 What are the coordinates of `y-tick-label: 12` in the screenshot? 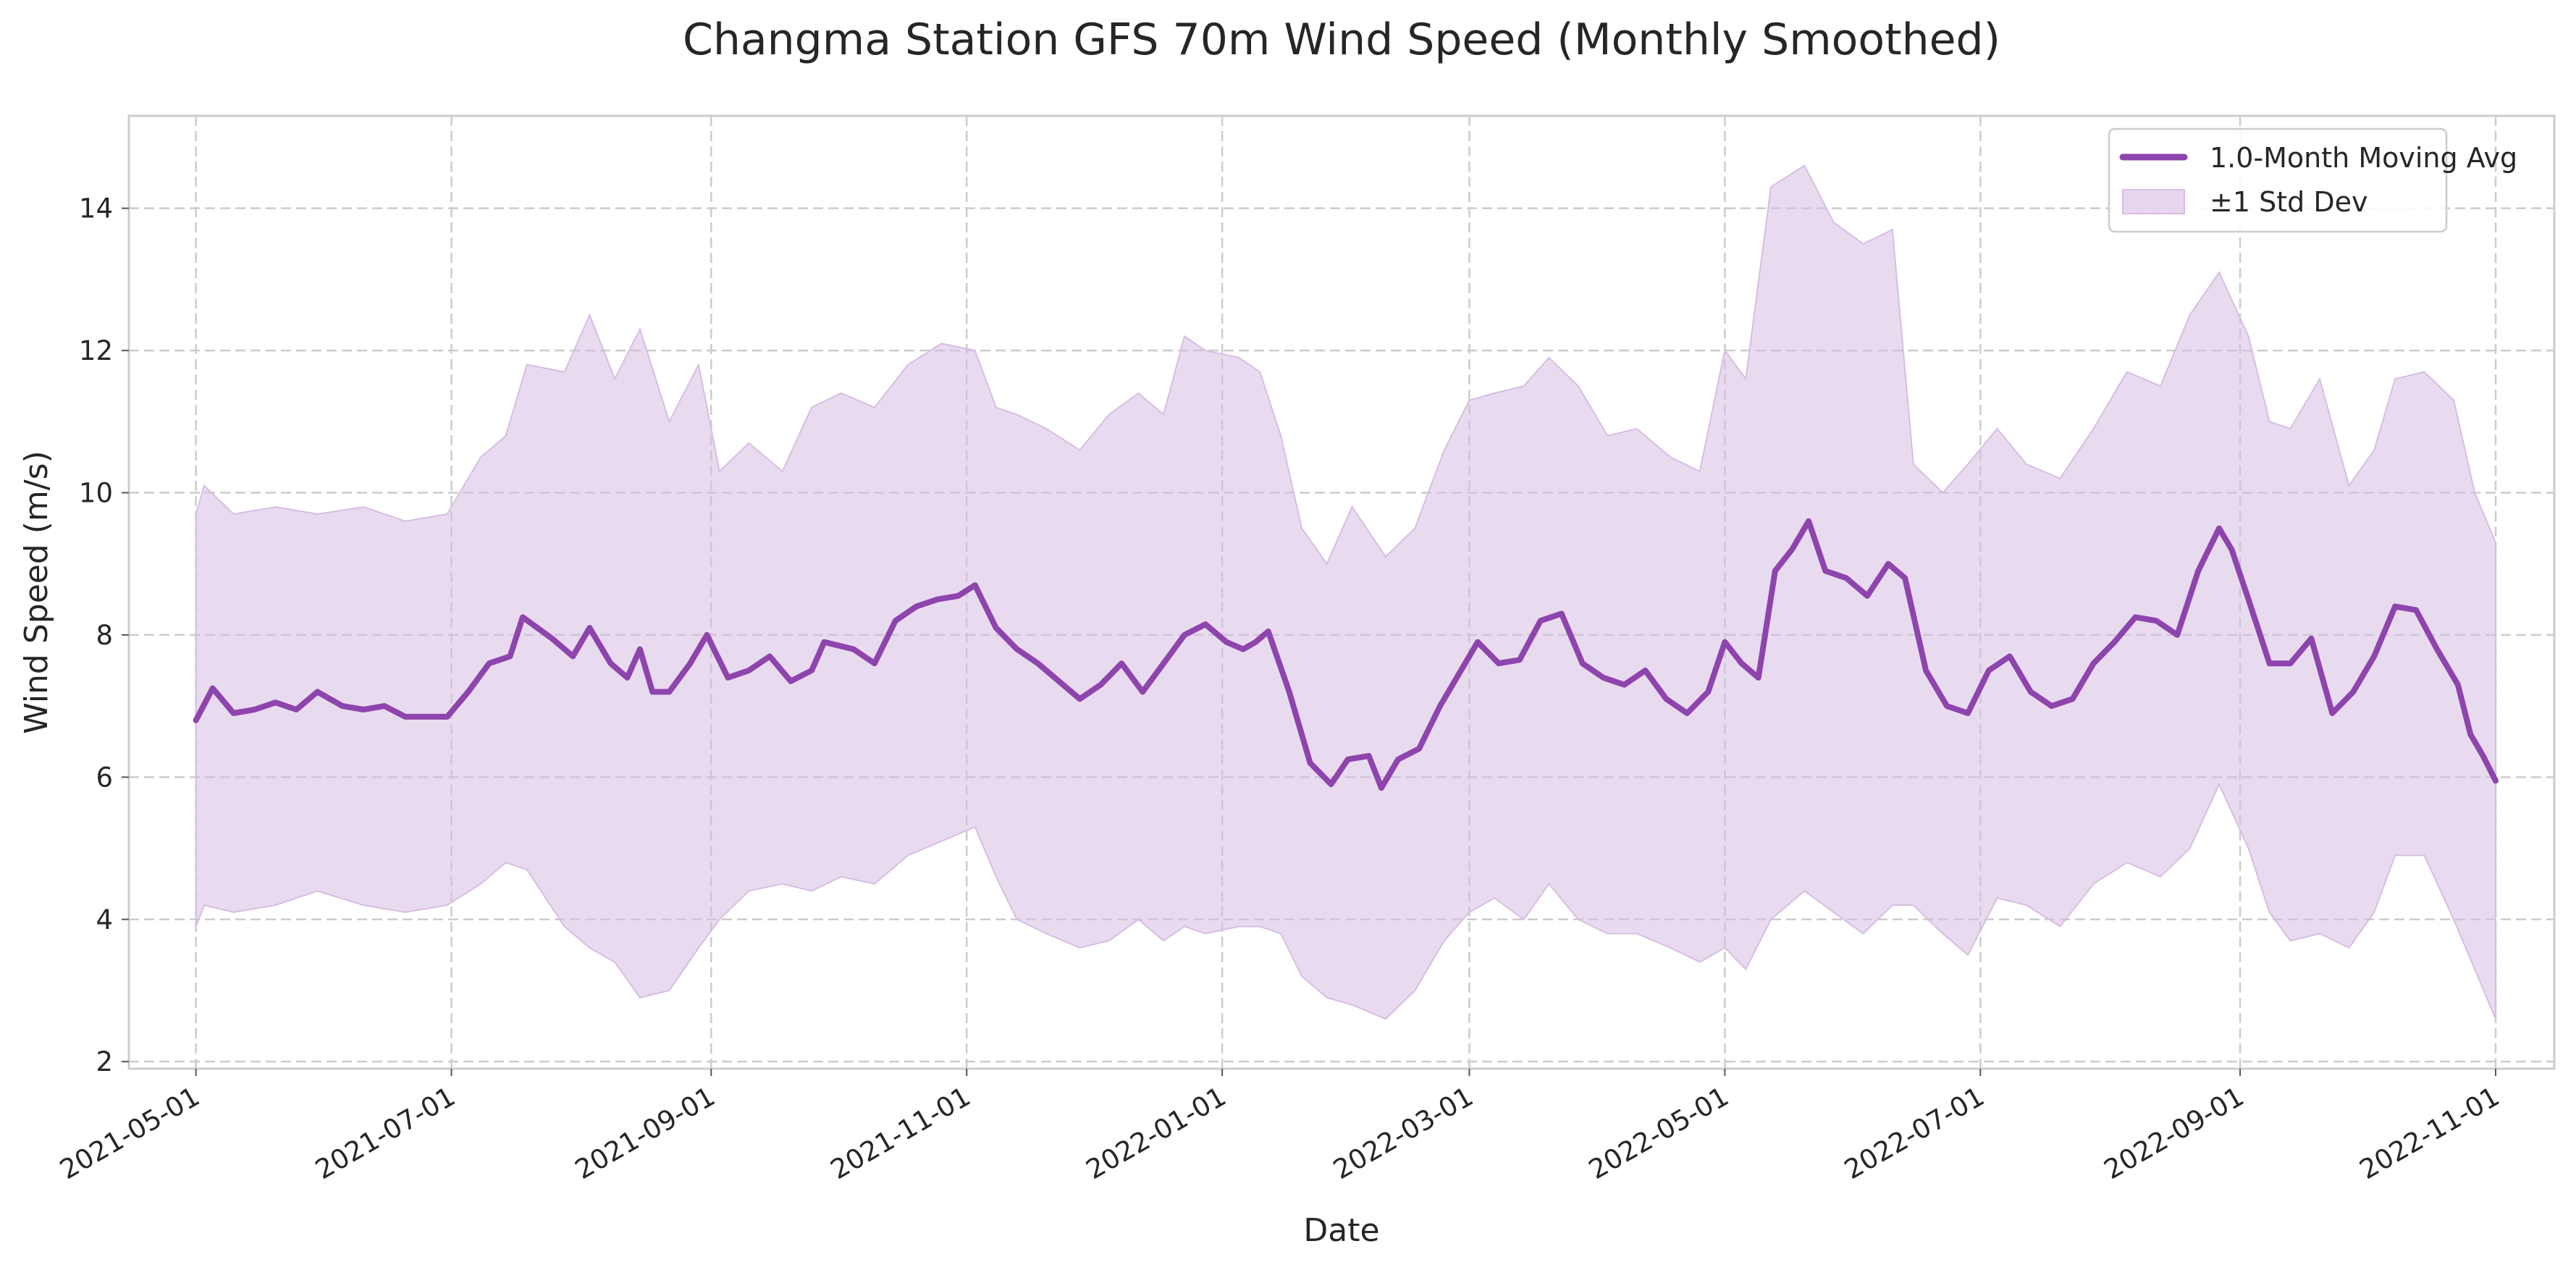 It's located at (96, 351).